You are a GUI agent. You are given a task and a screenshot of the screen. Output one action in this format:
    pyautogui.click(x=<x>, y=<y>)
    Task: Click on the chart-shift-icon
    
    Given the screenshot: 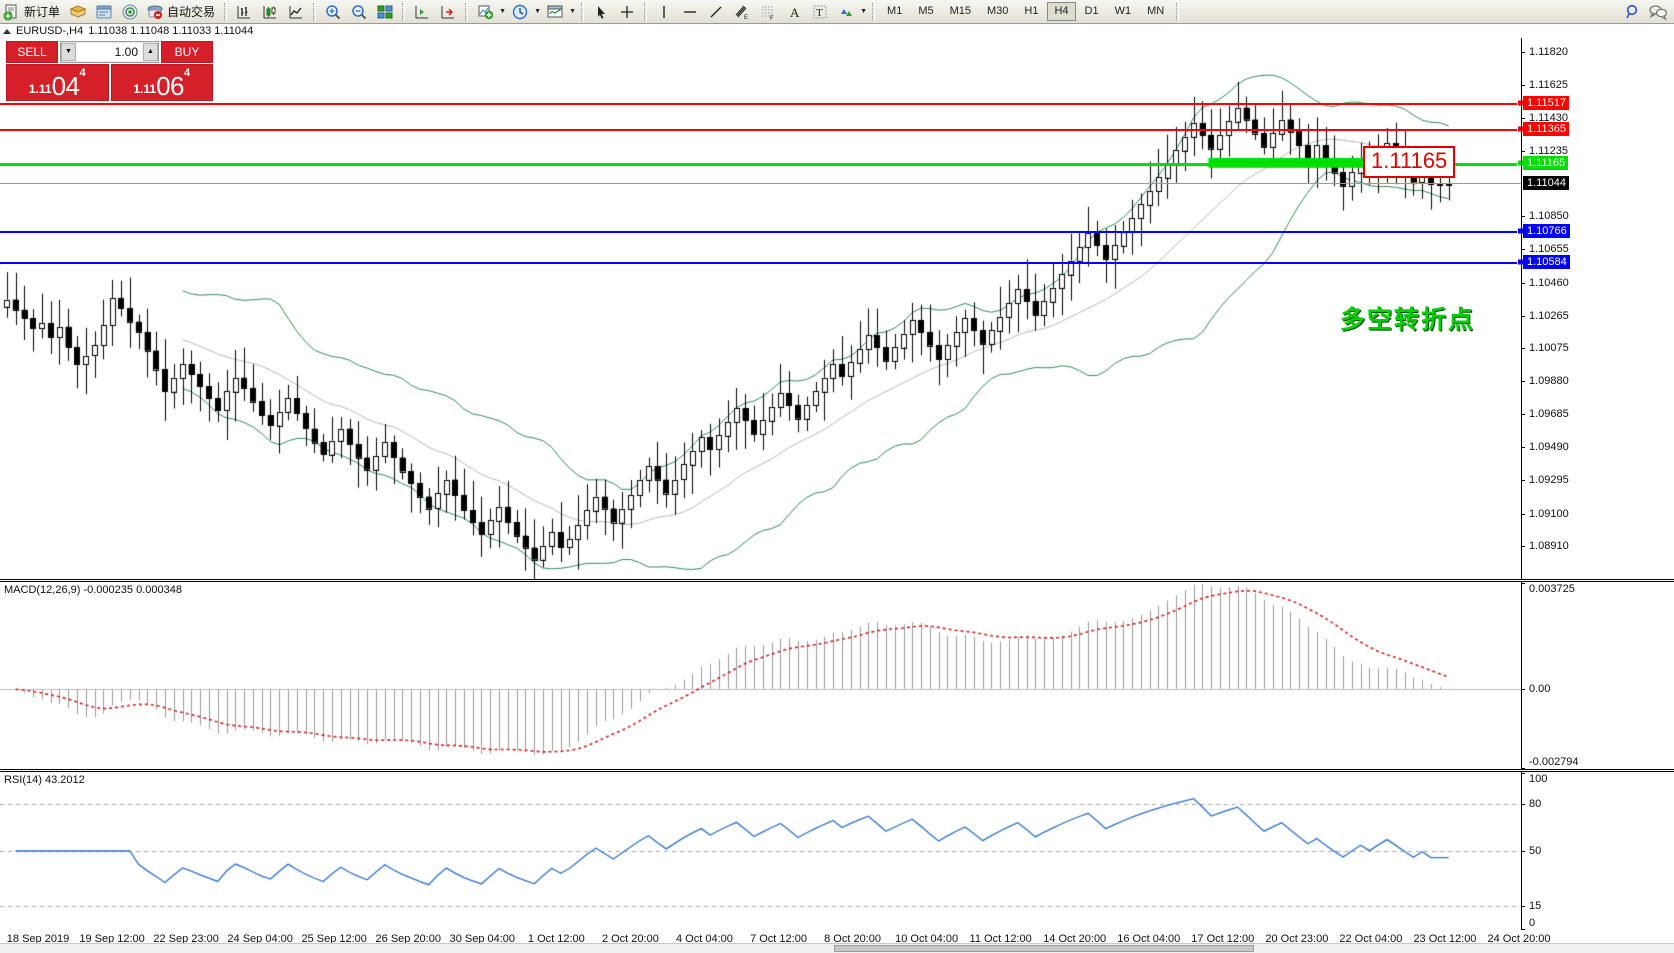 What is the action you would take?
    pyautogui.click(x=422, y=12)
    